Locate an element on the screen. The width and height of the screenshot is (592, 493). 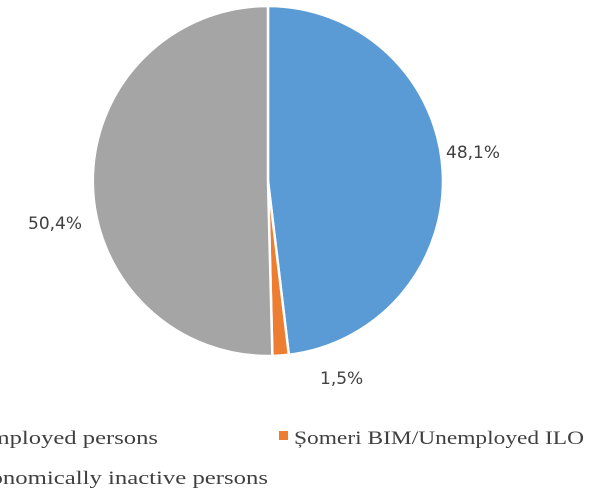
legend-text-inactive: ...onomically inactive persons is located at coordinates (134, 478).